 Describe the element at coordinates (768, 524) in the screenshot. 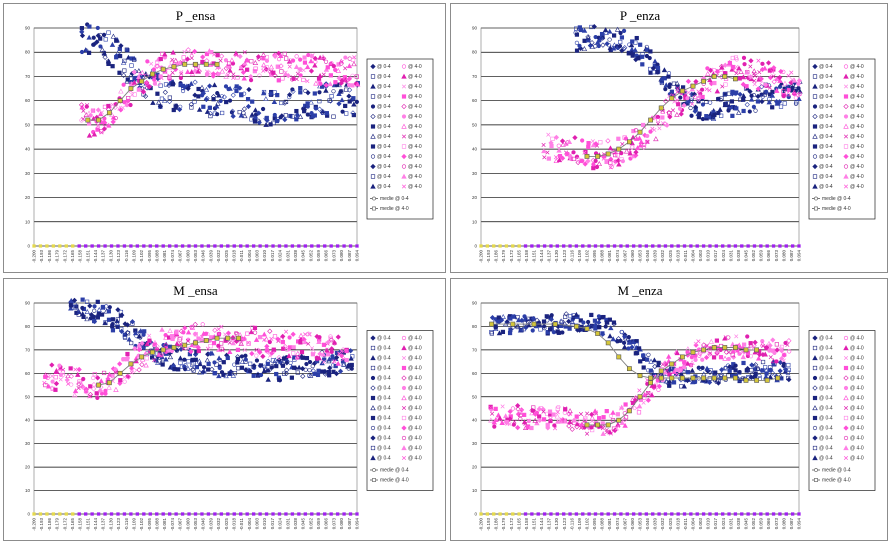

I see `x-tick-label: 0.066` at that location.